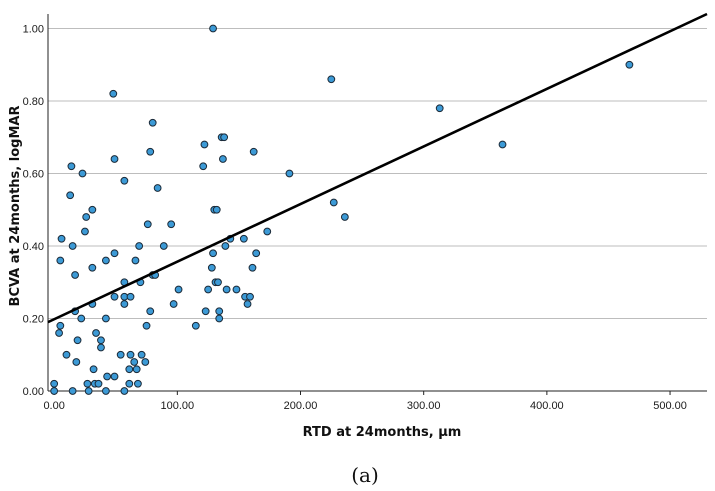 Image resolution: width=715 pixels, height=491 pixels. Describe the element at coordinates (33, 320) in the screenshot. I see `y-tick-label: 0.20` at that location.